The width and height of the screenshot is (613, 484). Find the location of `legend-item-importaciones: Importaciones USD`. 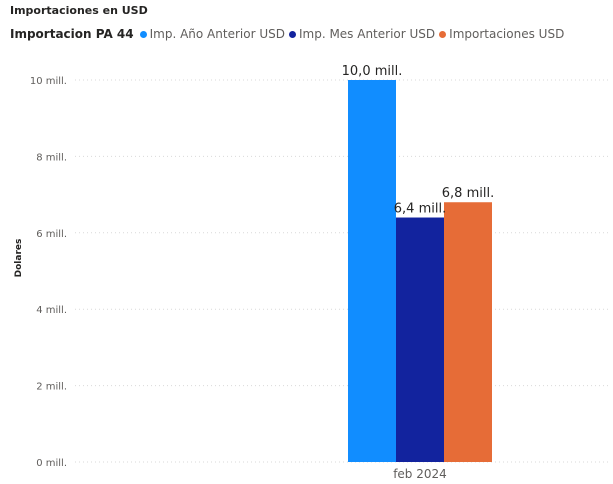

legend-item-importaciones: Importaciones USD is located at coordinates (501, 34).